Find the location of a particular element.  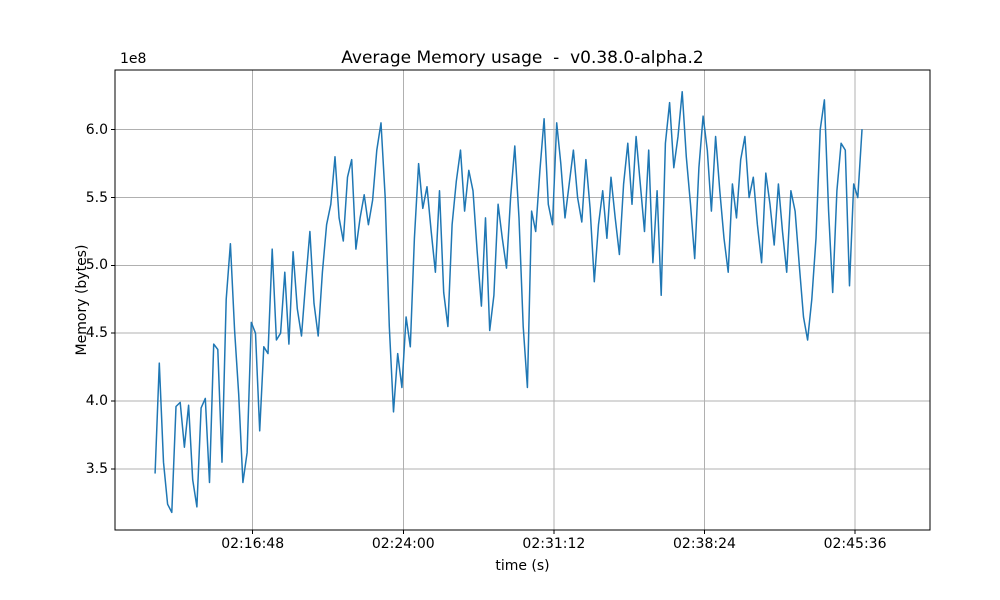

x-tick-label: 02:38:24 is located at coordinates (704, 544).